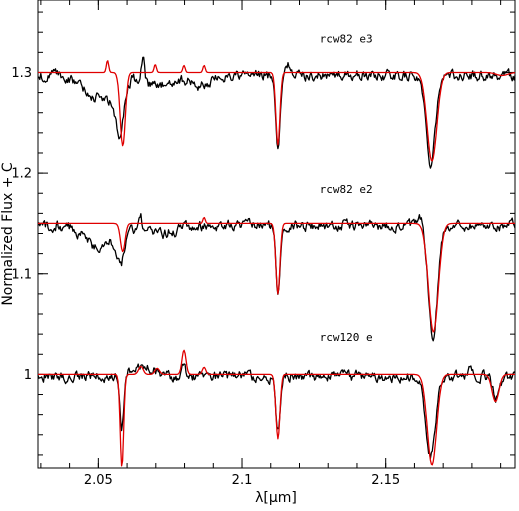 This screenshot has height=511, width=519. What do you see at coordinates (346, 38) in the screenshot?
I see `spectrum-label: rcw82 e3` at bounding box center [346, 38].